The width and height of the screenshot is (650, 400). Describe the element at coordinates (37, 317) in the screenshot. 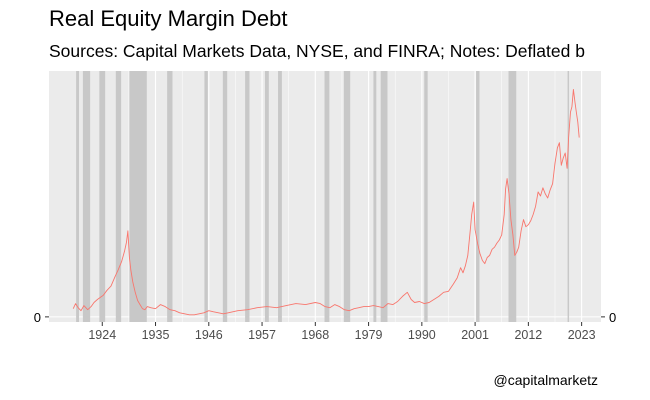

I see `y-tick-label-left: 0` at that location.